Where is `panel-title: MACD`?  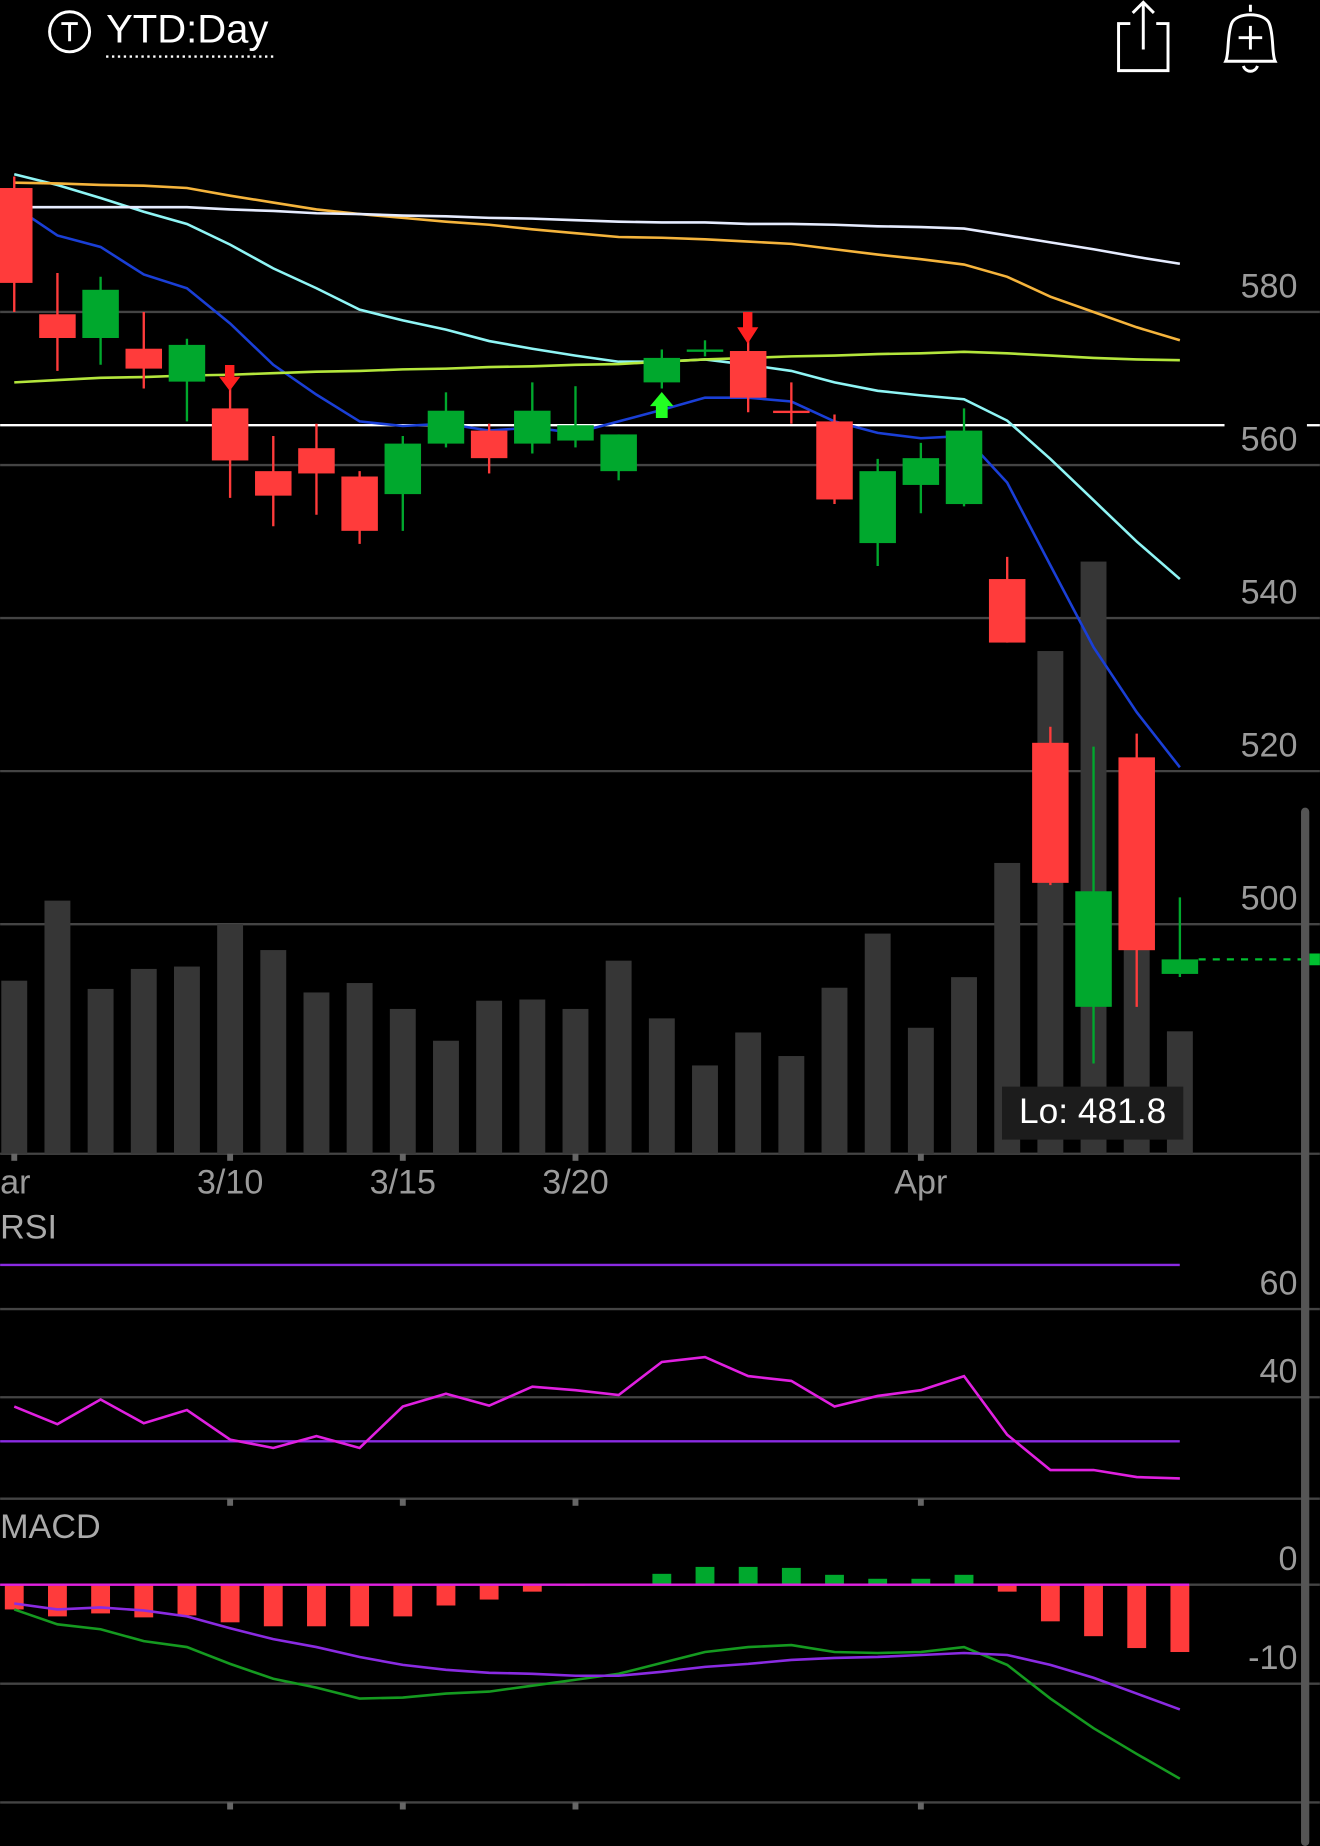
panel-title: MACD is located at coordinates (50, 1527).